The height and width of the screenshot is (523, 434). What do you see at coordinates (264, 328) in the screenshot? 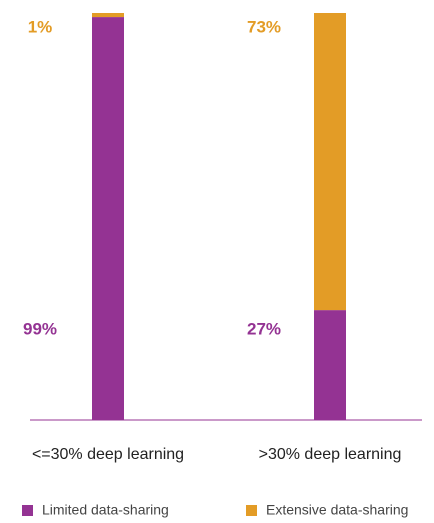
I see `value-label: 27%` at bounding box center [264, 328].